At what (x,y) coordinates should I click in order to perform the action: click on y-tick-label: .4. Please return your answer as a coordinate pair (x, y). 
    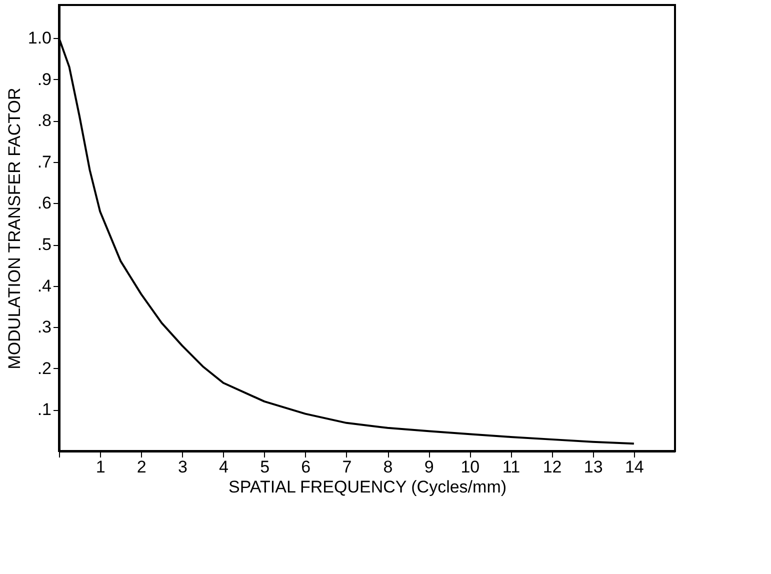
    Looking at the image, I should click on (44, 286).